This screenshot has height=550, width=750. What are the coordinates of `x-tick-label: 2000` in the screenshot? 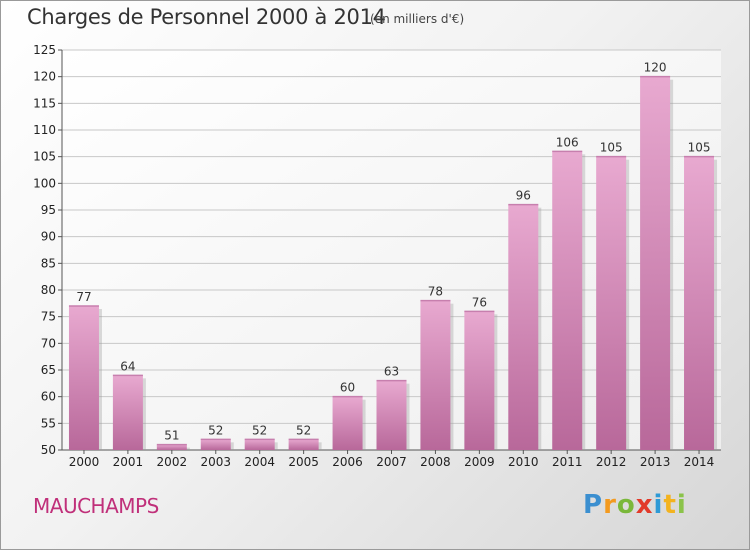 It's located at (84, 462).